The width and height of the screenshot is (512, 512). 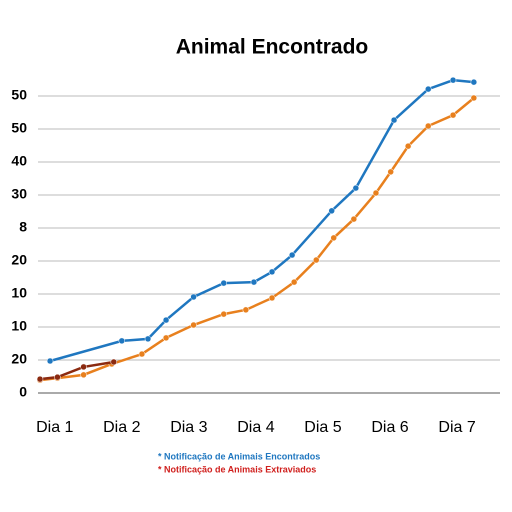 What do you see at coordinates (188, 427) in the screenshot?
I see `x-tick-label: Dia 3` at bounding box center [188, 427].